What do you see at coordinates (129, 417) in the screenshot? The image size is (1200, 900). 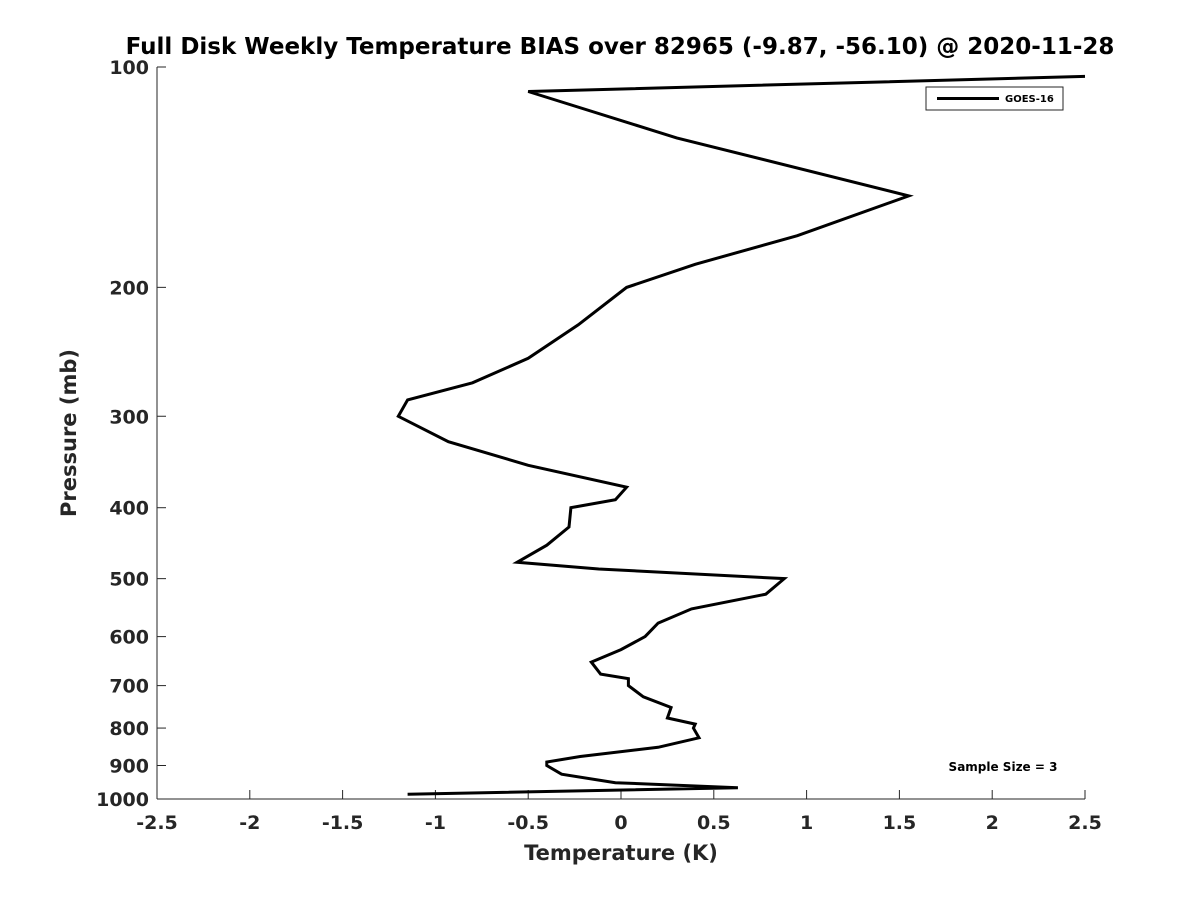 I see `y-tick-label: 300` at bounding box center [129, 417].